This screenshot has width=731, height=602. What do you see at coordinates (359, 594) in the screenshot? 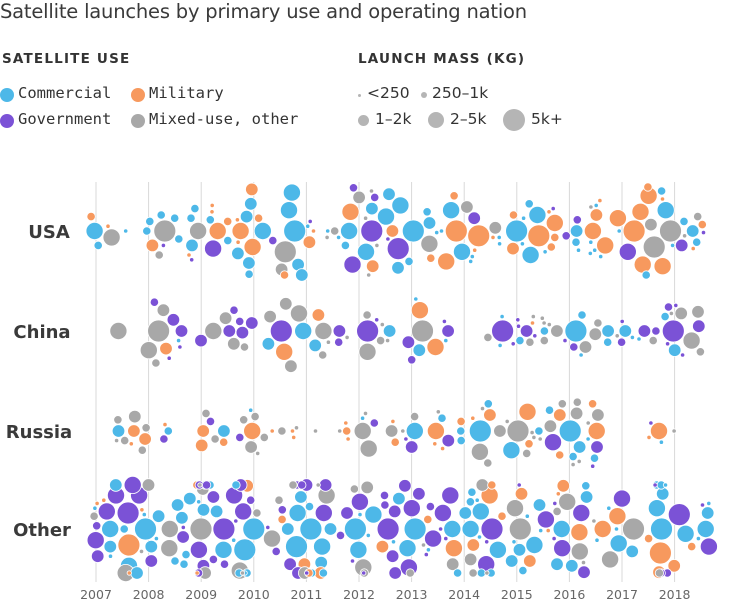
I see `x-tick-label: 2012` at bounding box center [359, 594].